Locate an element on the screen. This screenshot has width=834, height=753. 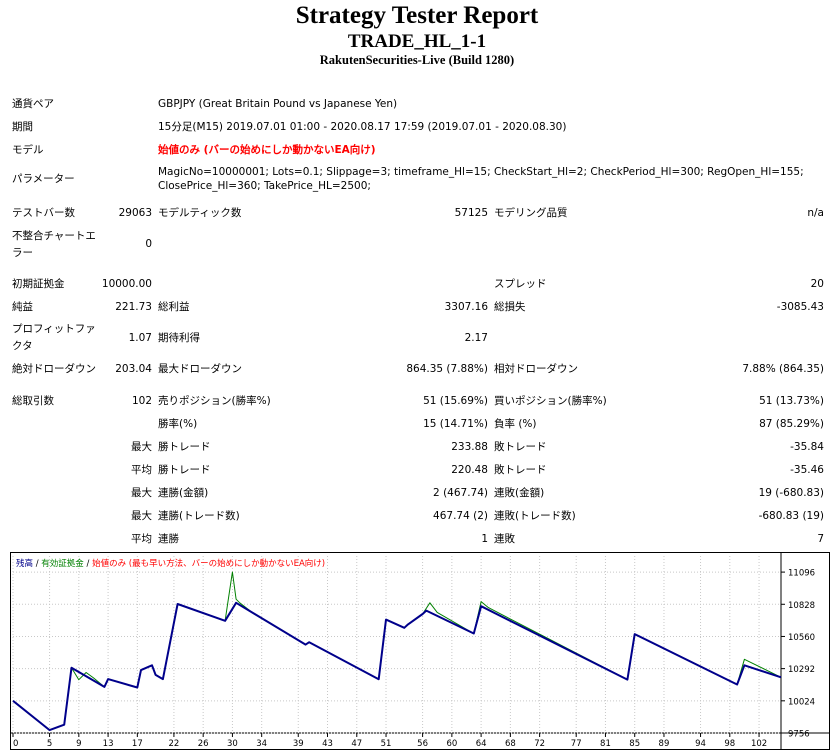
max-win-value: 233.88 is located at coordinates (469, 447).